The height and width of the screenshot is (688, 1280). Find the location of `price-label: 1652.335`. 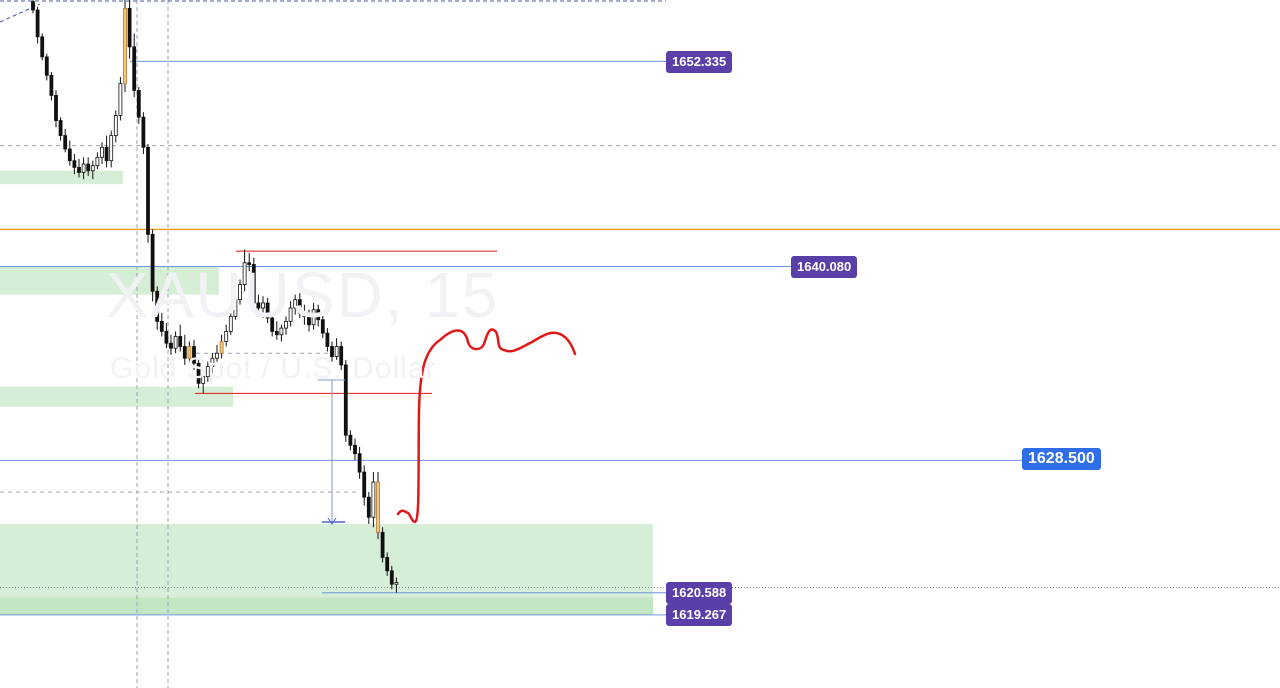

price-label: 1652.335 is located at coordinates (699, 61).